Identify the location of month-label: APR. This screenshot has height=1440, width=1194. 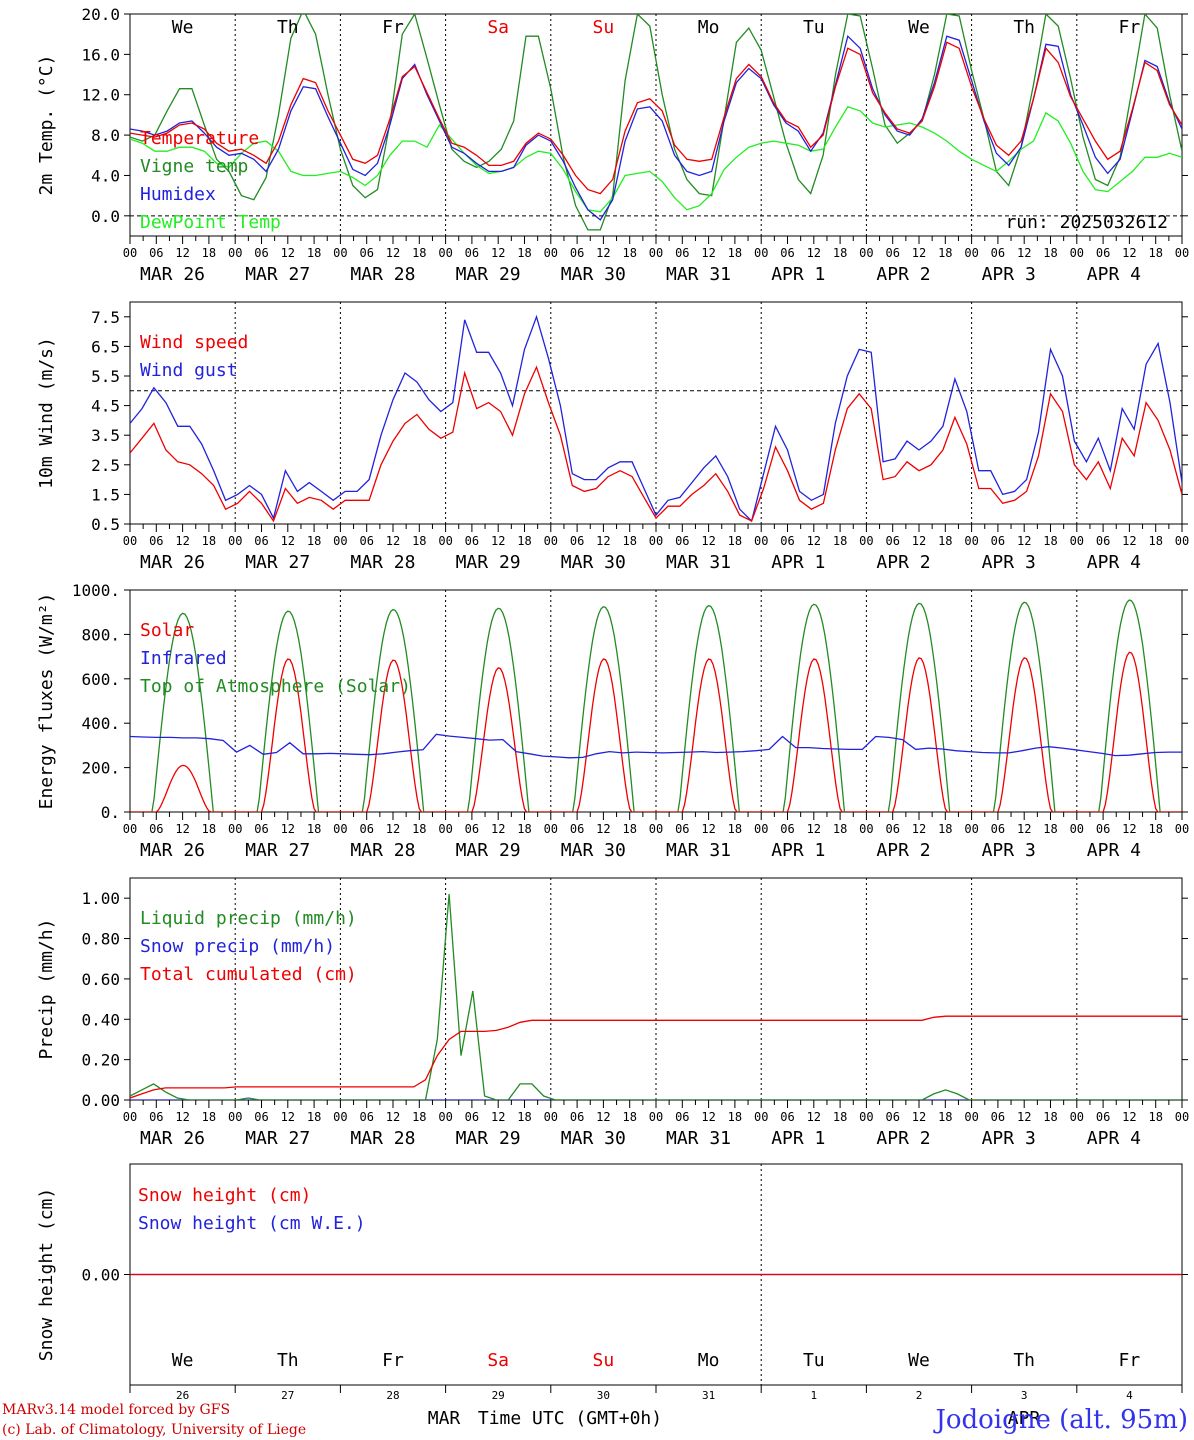
(1024, 1418).